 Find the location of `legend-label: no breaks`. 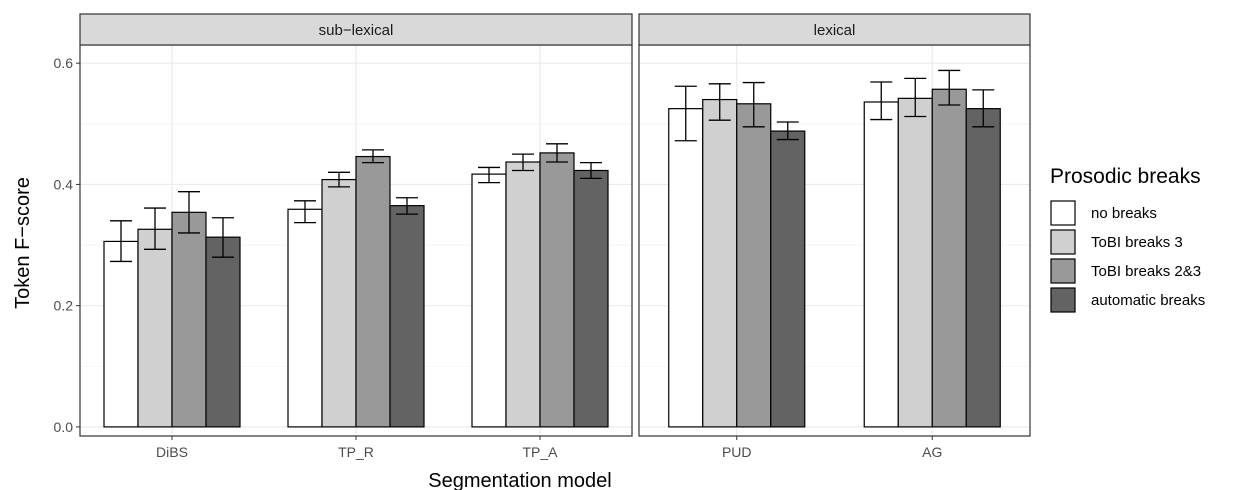

legend-label: no breaks is located at coordinates (1124, 213).